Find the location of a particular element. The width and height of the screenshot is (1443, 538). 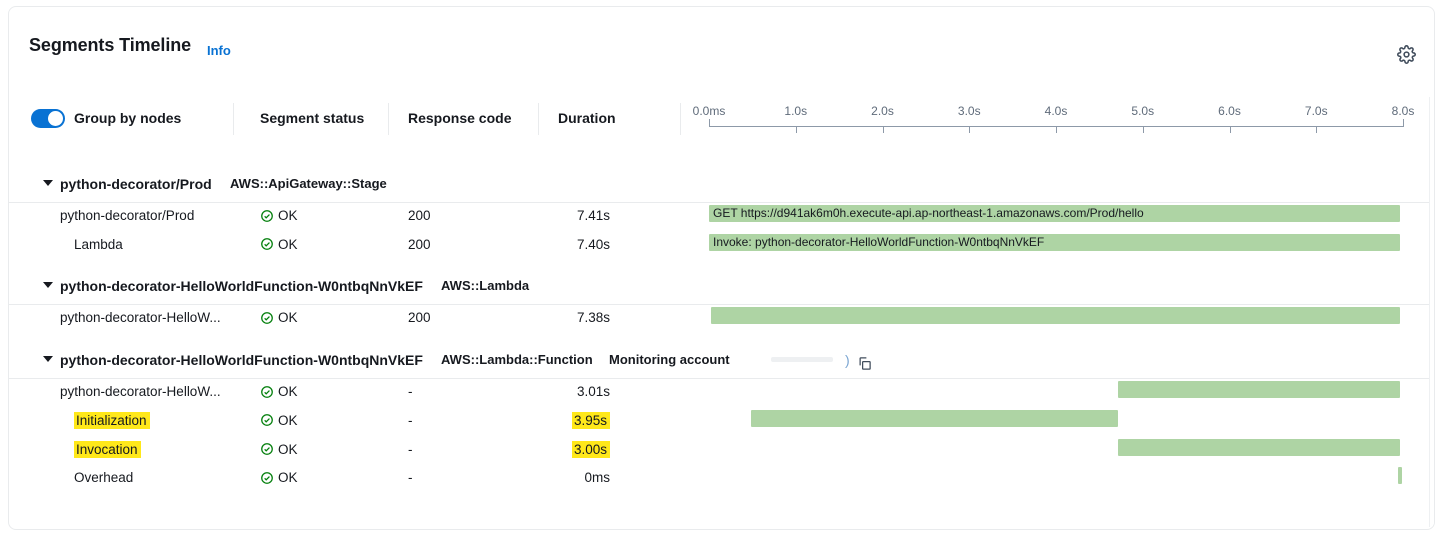

group-resource-type: AWS::Lambda::Function is located at coordinates (517, 360).